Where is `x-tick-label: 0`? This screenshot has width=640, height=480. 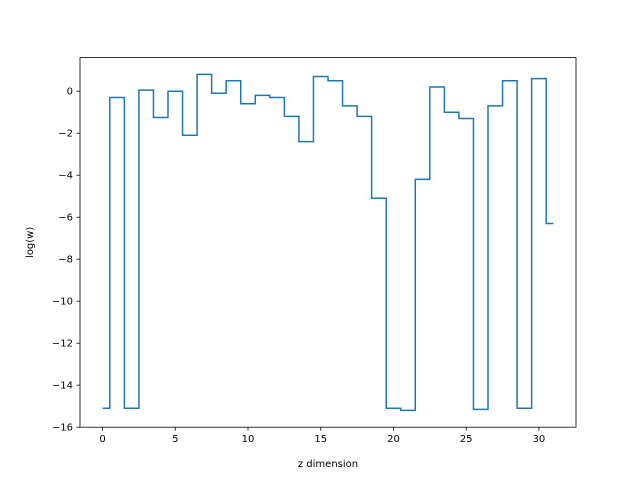 x-tick-label: 0 is located at coordinates (102, 439).